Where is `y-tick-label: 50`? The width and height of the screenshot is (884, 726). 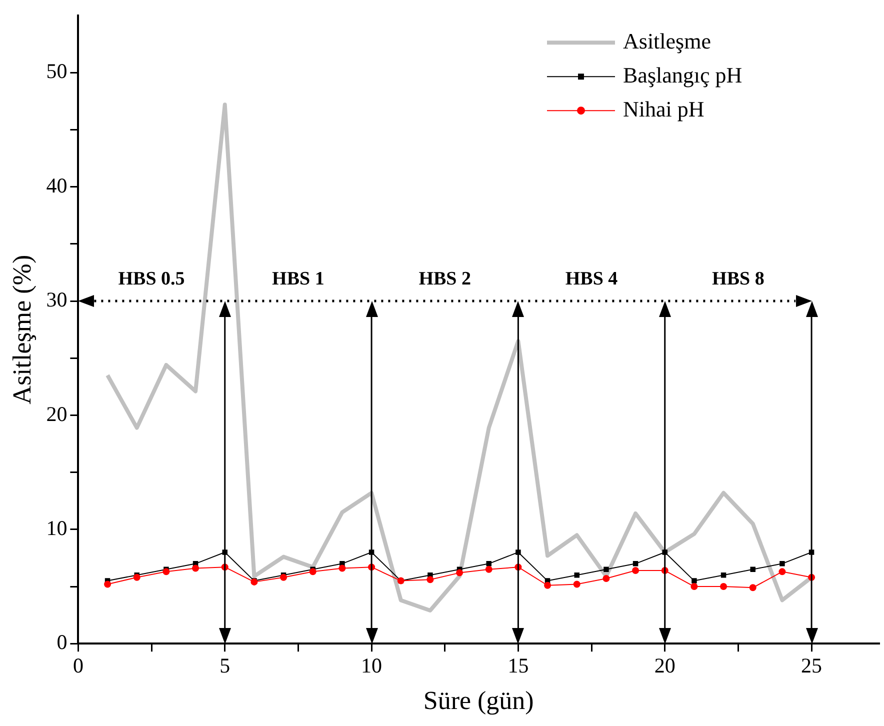 y-tick-label: 50 is located at coordinates (57, 71).